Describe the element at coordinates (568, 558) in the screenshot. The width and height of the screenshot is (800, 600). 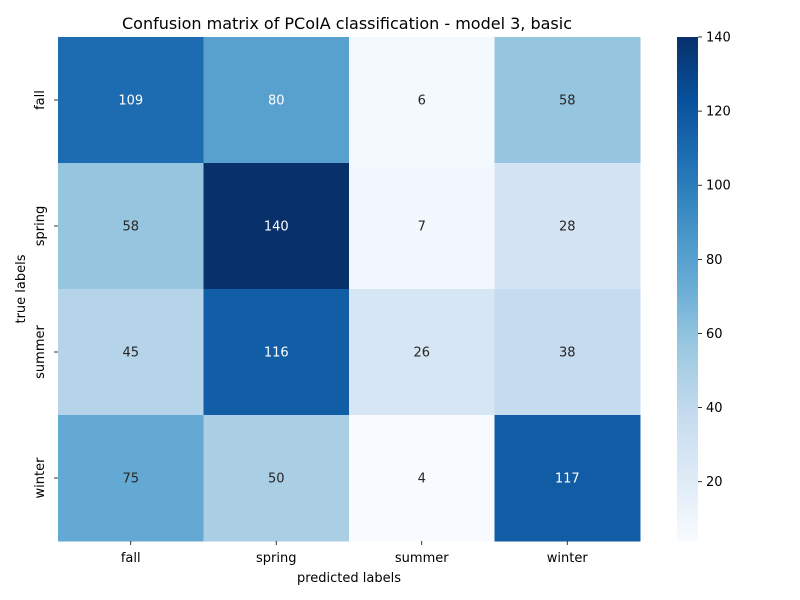
I see `x-tick-label-winter: winter` at that location.